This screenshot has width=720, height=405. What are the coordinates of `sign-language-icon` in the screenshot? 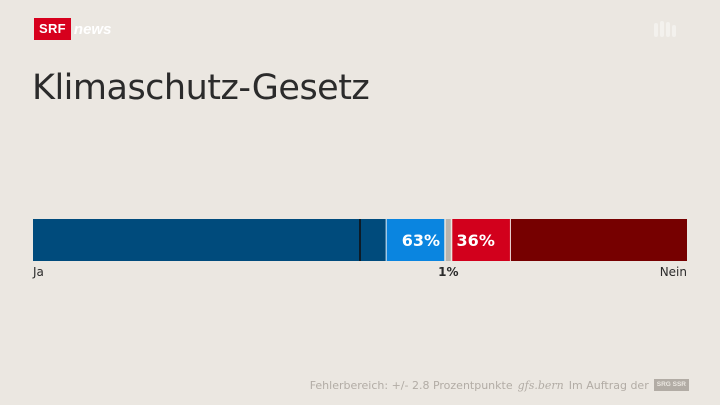 It's located at (665, 29).